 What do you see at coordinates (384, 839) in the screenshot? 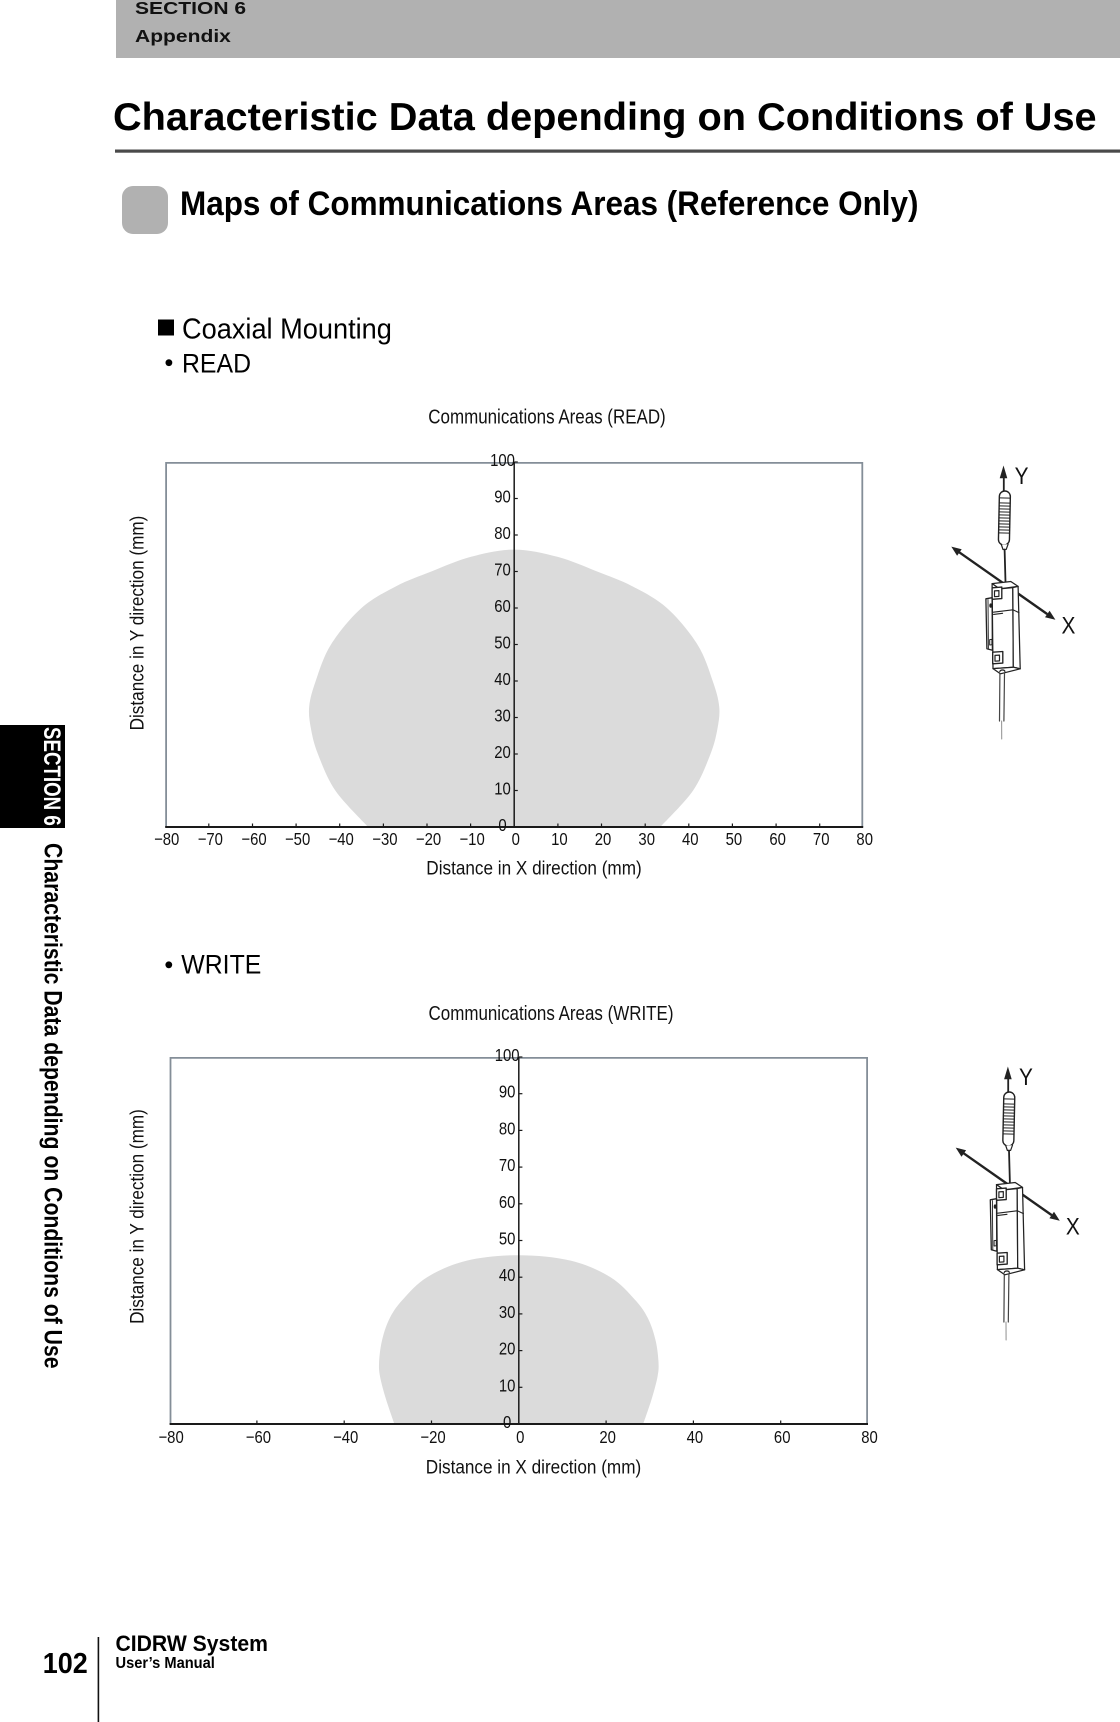
I see `svg-text: −30` at bounding box center [384, 839].